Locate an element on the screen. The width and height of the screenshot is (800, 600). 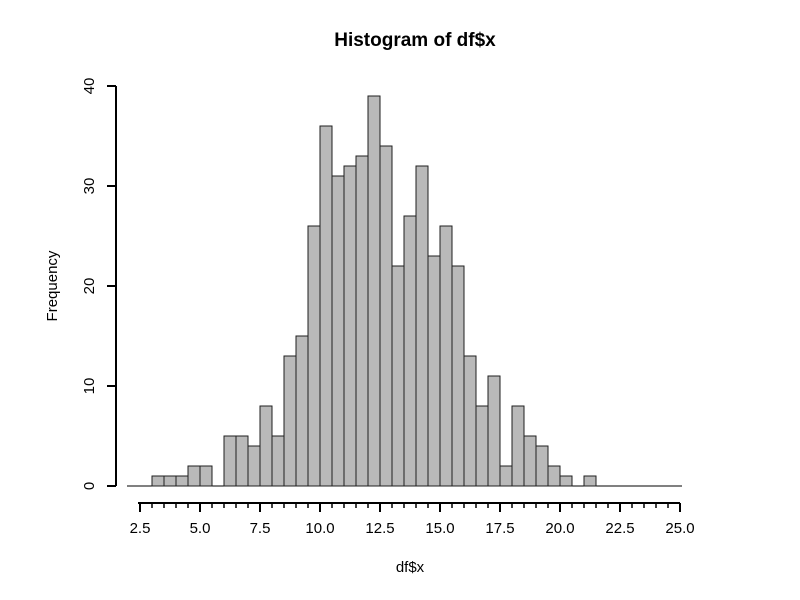
y-axis: 0 10 20 30 40 is located at coordinates (99, 284).